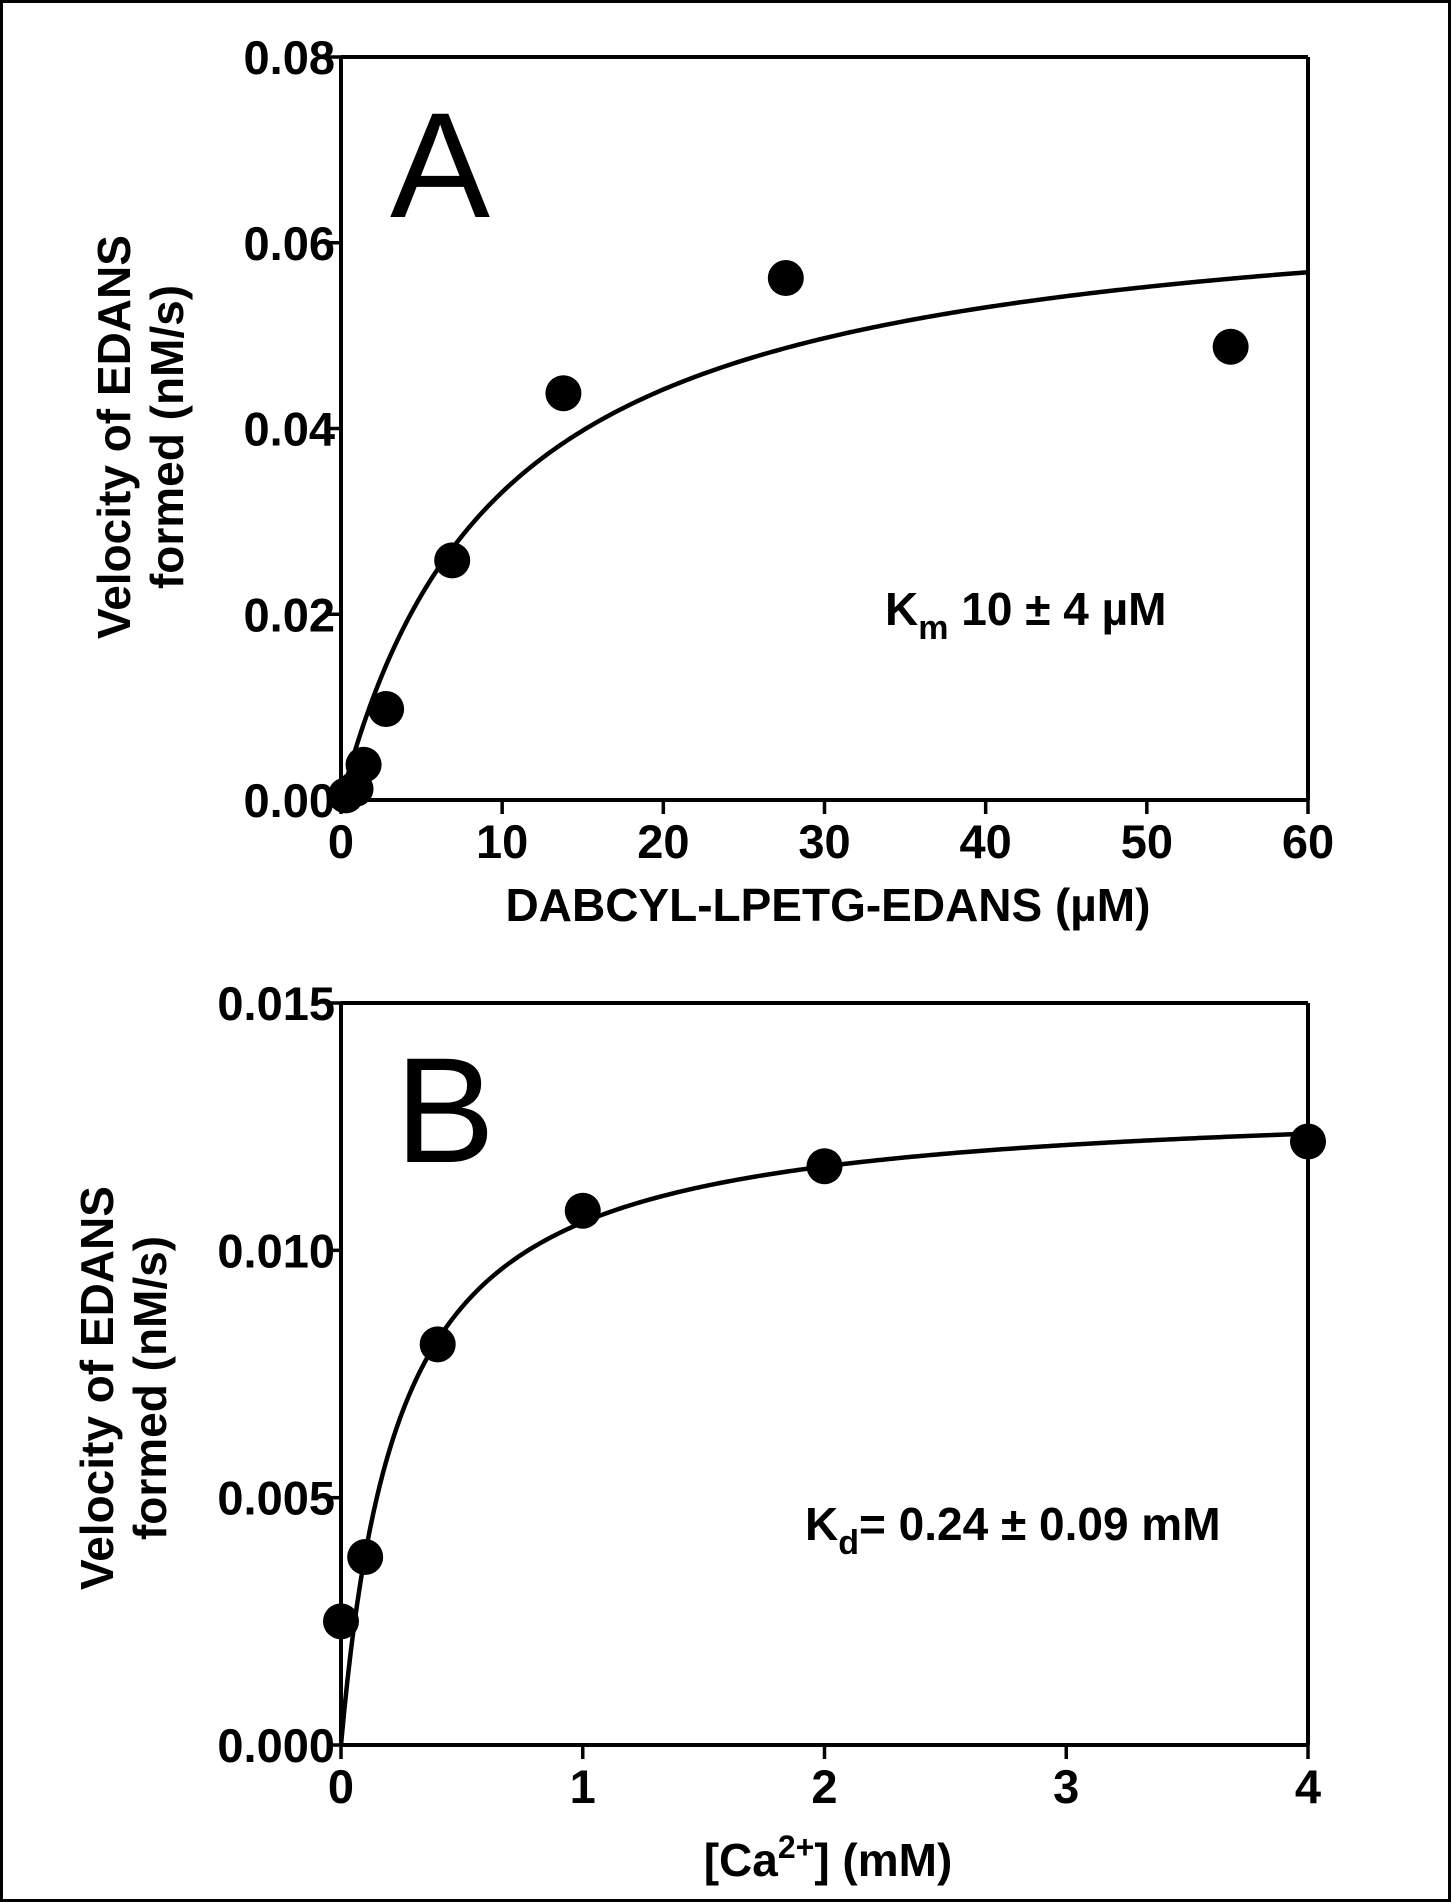  What do you see at coordinates (97, 1388) in the screenshot?
I see `panel-b-y-axis-label-line1: Velocity of EDANS` at bounding box center [97, 1388].